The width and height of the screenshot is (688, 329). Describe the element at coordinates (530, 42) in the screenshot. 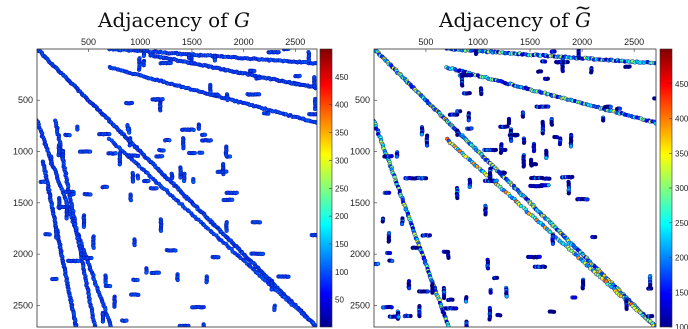

I see `x-tick-label: 1500` at that location.